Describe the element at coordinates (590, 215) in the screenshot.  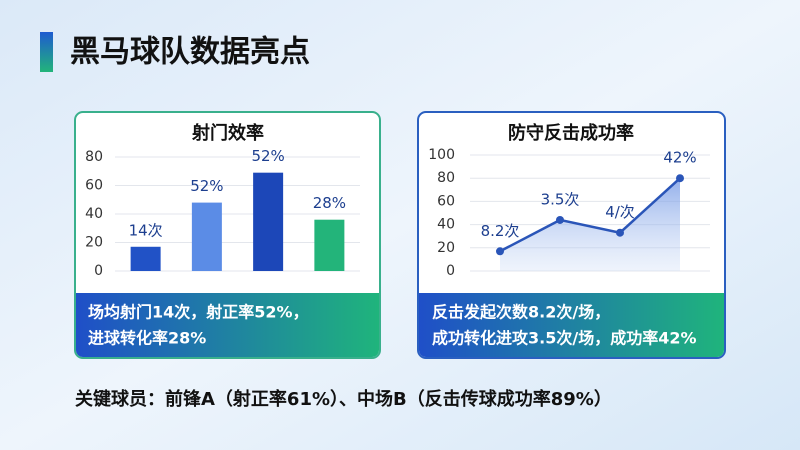
I see `line` at that location.